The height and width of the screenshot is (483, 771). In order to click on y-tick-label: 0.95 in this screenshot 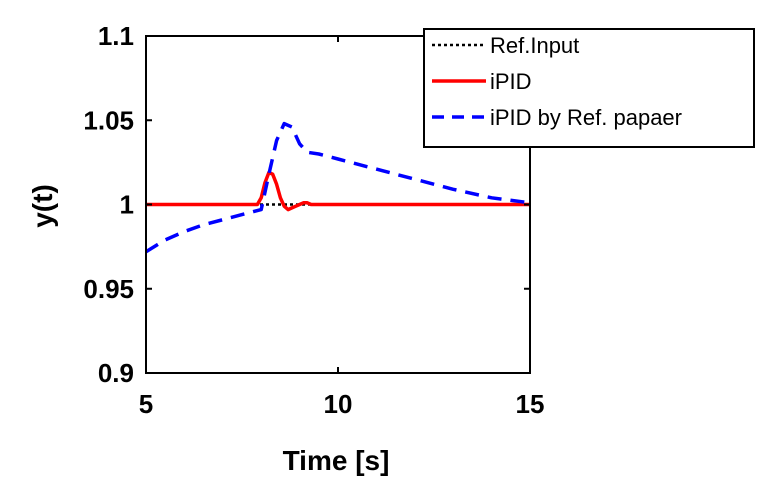, I will do `click(108, 289)`.